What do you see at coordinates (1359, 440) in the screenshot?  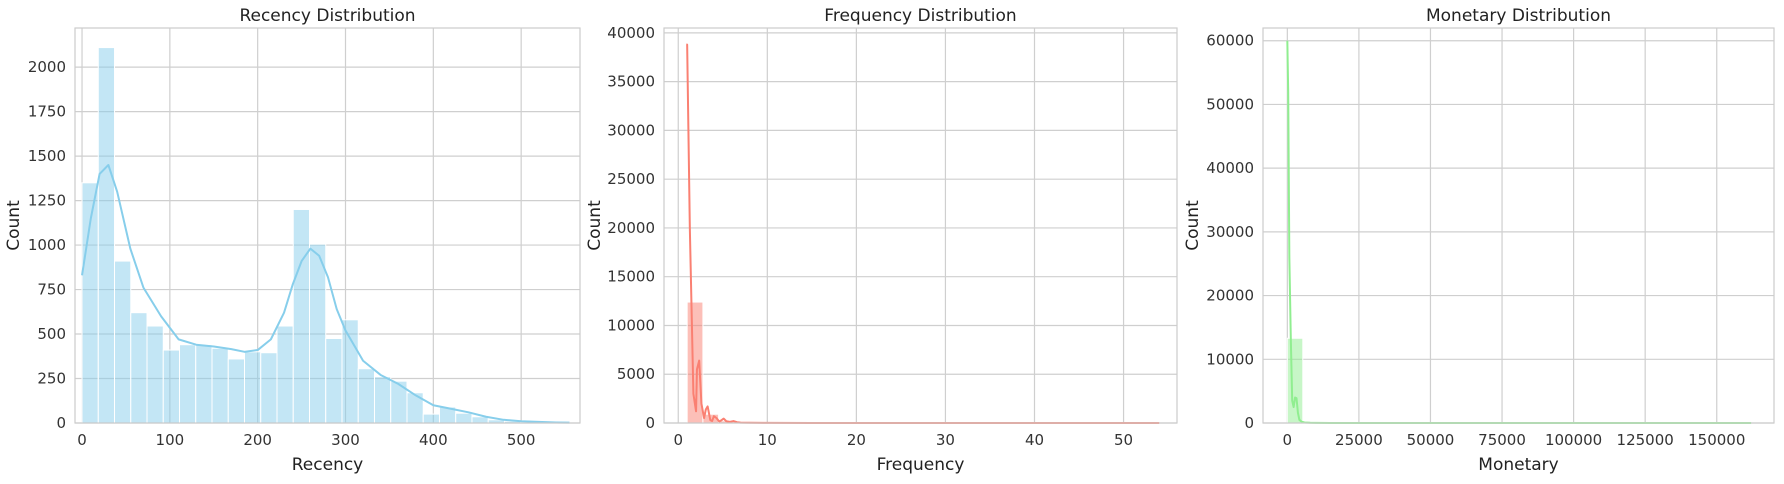 I see `x-tick-label: 25000` at bounding box center [1359, 440].